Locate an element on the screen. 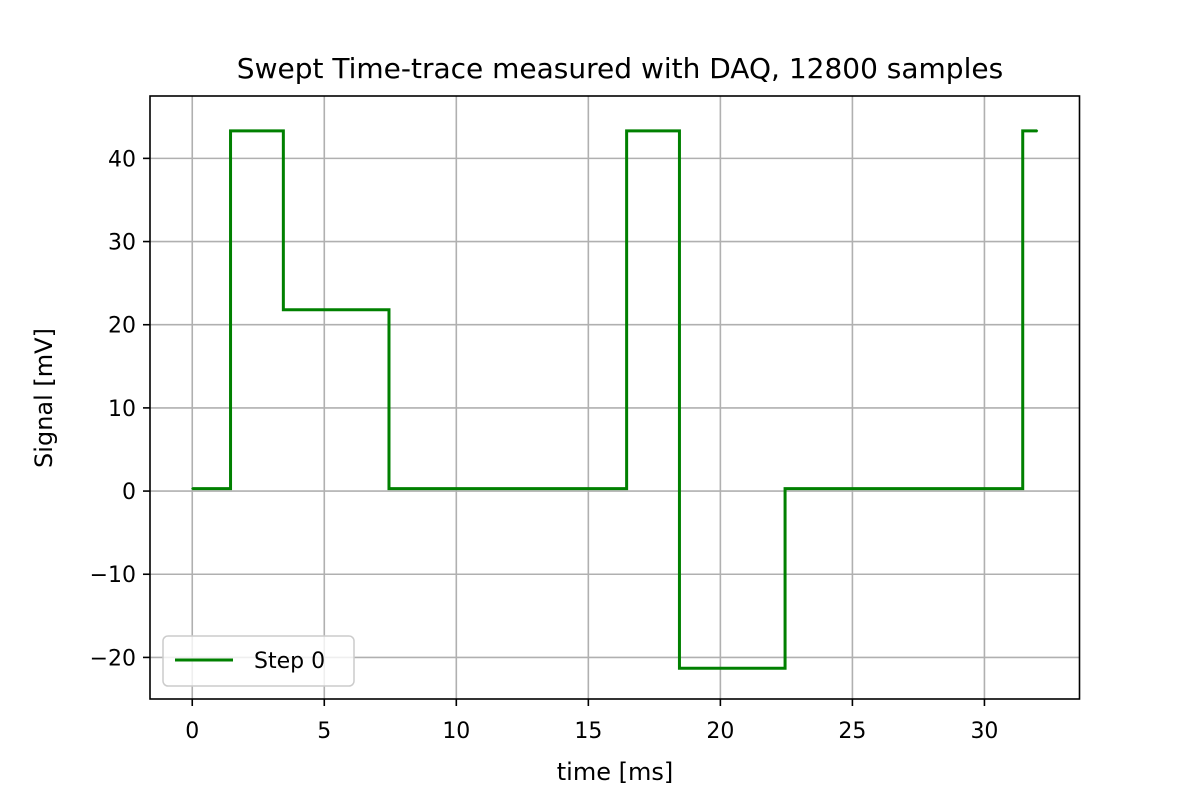 This screenshot has width=1200, height=800. y-tick-label: 30 is located at coordinates (122, 243).